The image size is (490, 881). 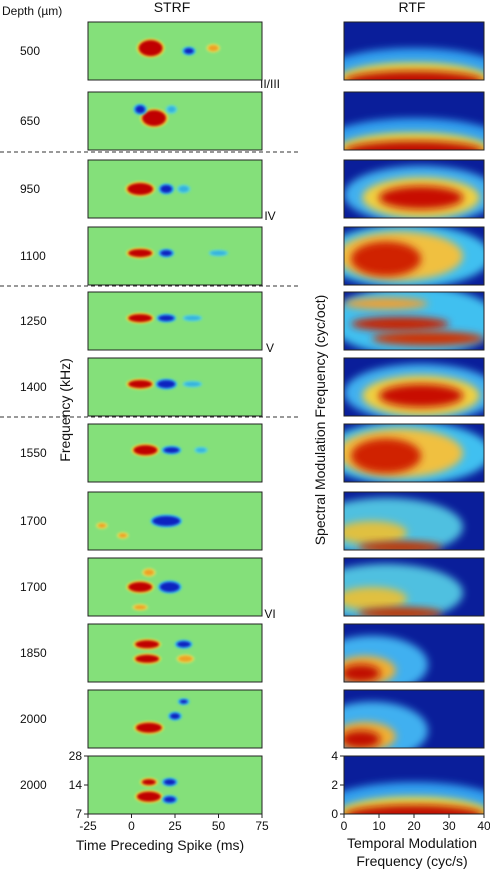 What do you see at coordinates (33, 521) in the screenshot?
I see `depth-label: 1700` at bounding box center [33, 521].